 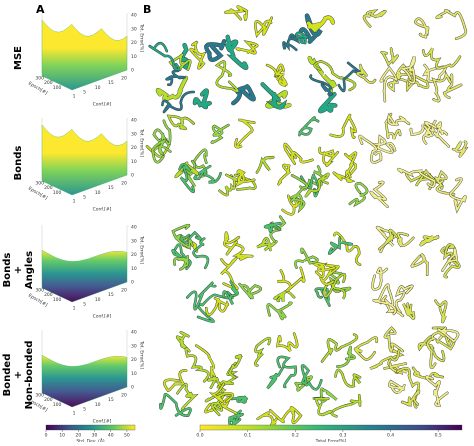 What do you see at coordinates (7, 270) in the screenshot?
I see `row-label-line: Bonds` at bounding box center [7, 270].